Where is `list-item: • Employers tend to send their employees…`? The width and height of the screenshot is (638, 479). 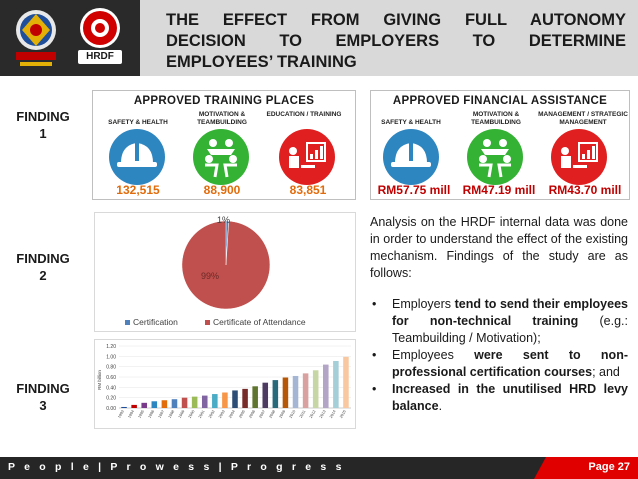 list-item: • Employers tend to send their employees… is located at coordinates (499, 321).